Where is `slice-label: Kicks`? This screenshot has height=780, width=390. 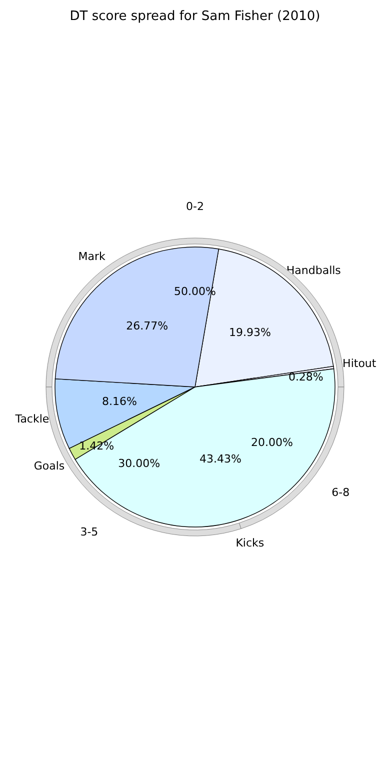
slice-label: Kicks is located at coordinates (250, 543).